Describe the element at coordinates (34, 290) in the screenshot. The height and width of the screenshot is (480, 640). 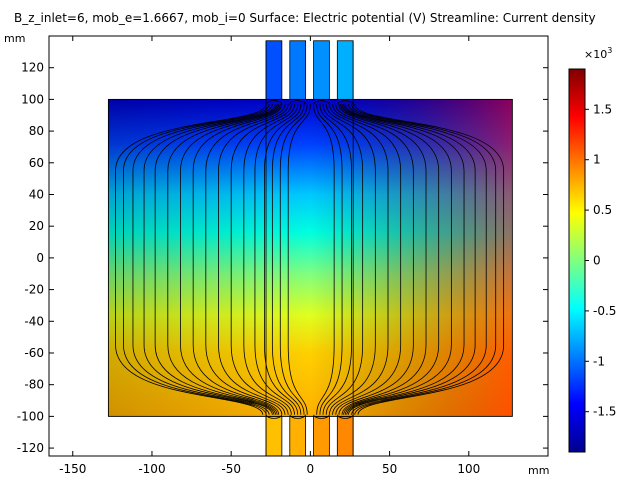
I see `y-tick-label: -20` at that location.